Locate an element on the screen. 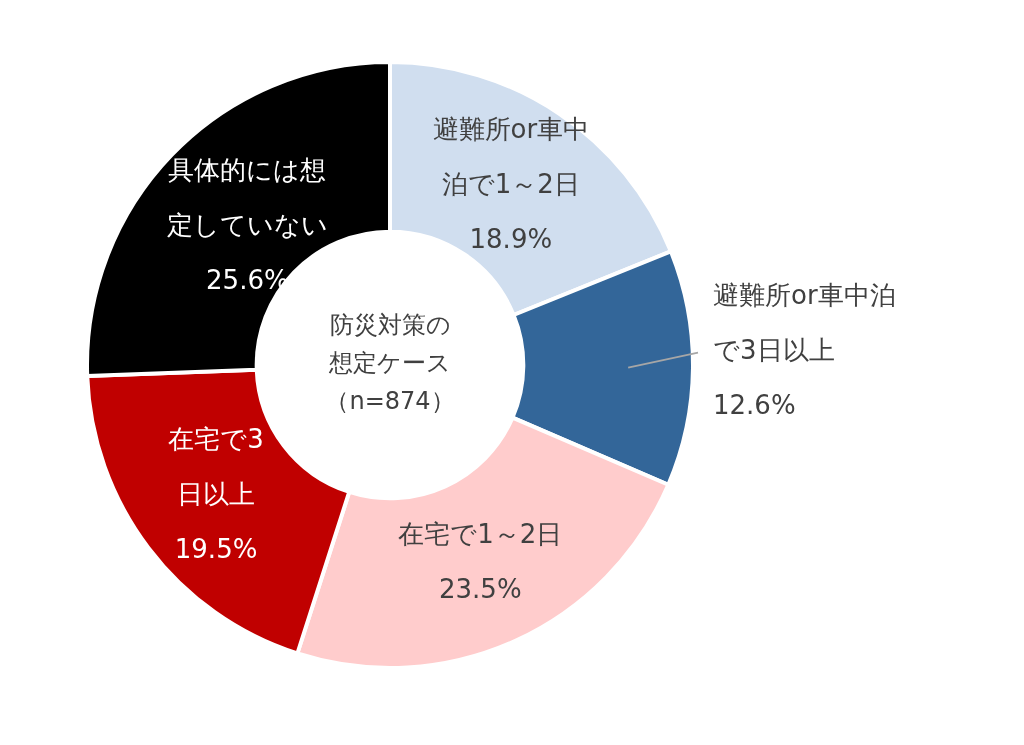 The width and height of the screenshot is (1024, 745). slice-label: 在宅で3日以上 is located at coordinates (216, 467).